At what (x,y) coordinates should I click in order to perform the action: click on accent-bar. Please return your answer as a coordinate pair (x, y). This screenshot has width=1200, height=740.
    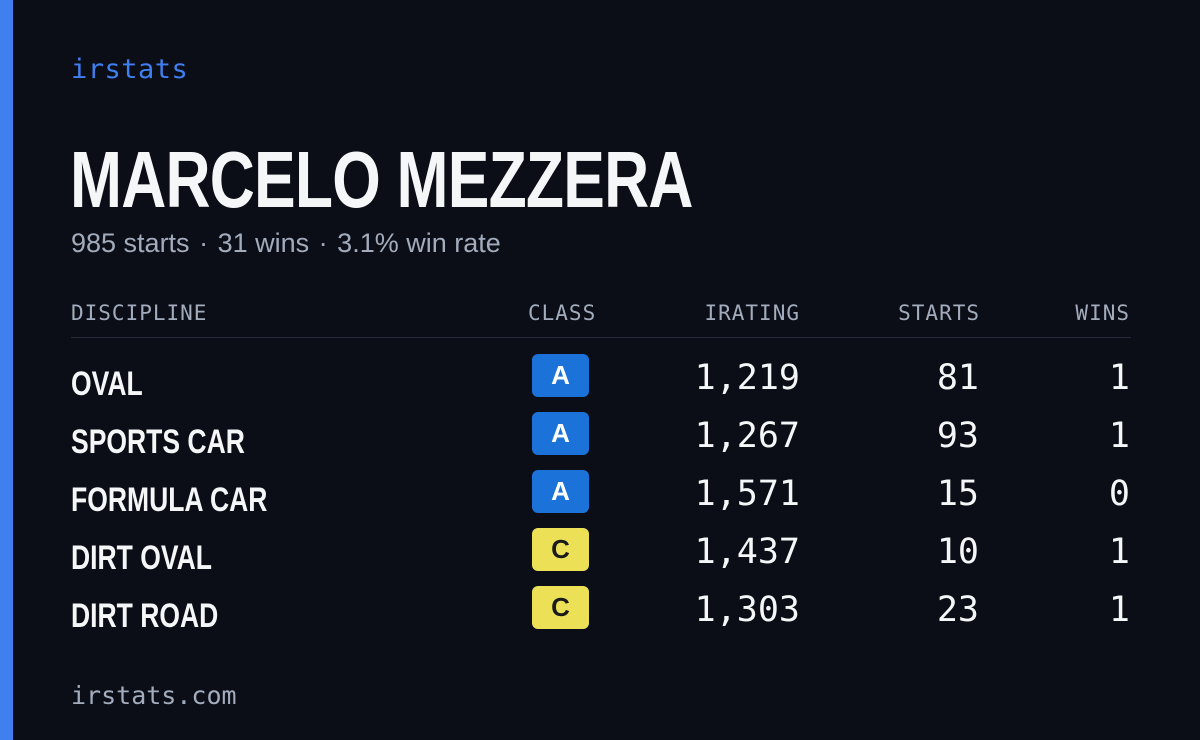
    Looking at the image, I should click on (6, 370).